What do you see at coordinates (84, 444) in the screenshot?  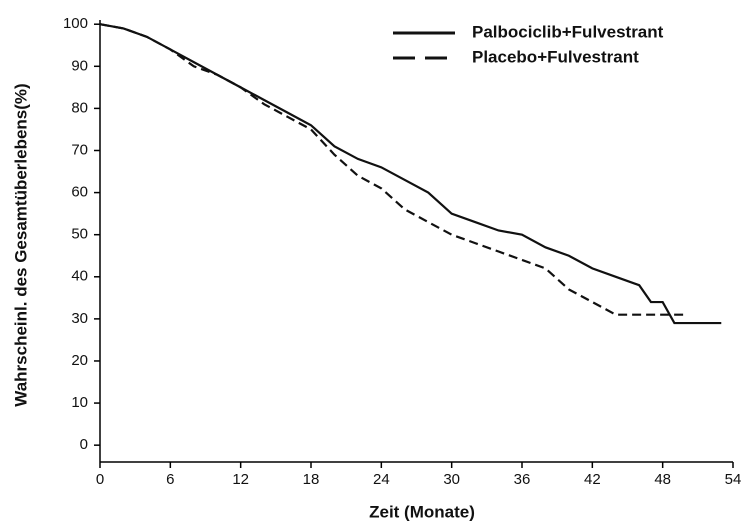 I see `y-tick-label: 0` at bounding box center [84, 444].